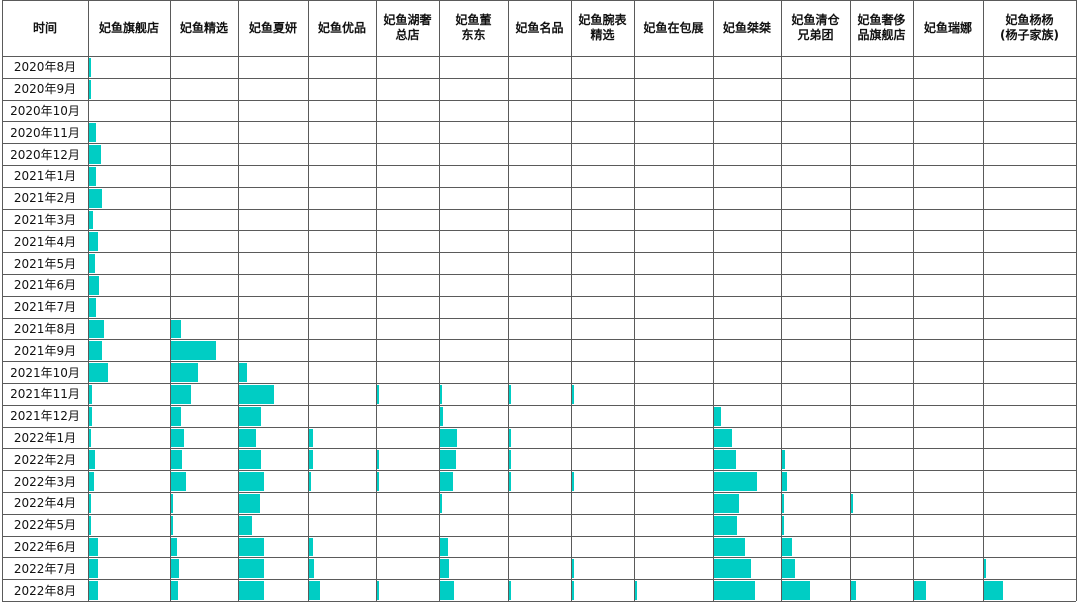 The height and width of the screenshot is (607, 1080). Describe the element at coordinates (272, 27) in the screenshot. I see `column-header: 妃鱼夏妍` at that location.